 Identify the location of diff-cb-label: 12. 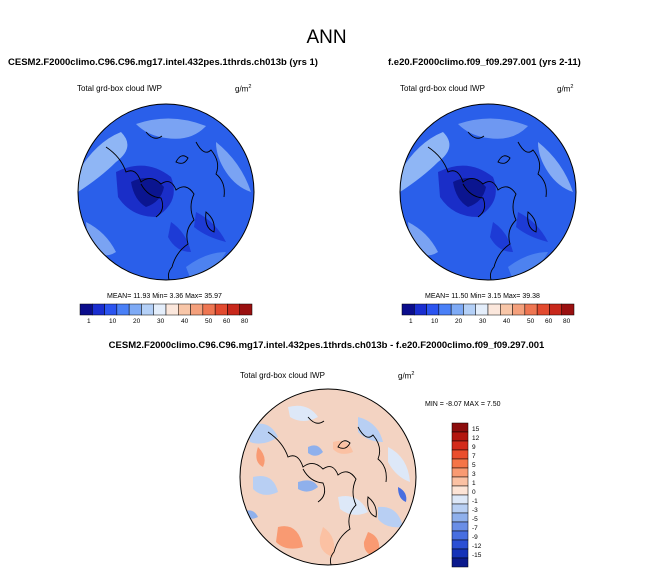
(476, 438).